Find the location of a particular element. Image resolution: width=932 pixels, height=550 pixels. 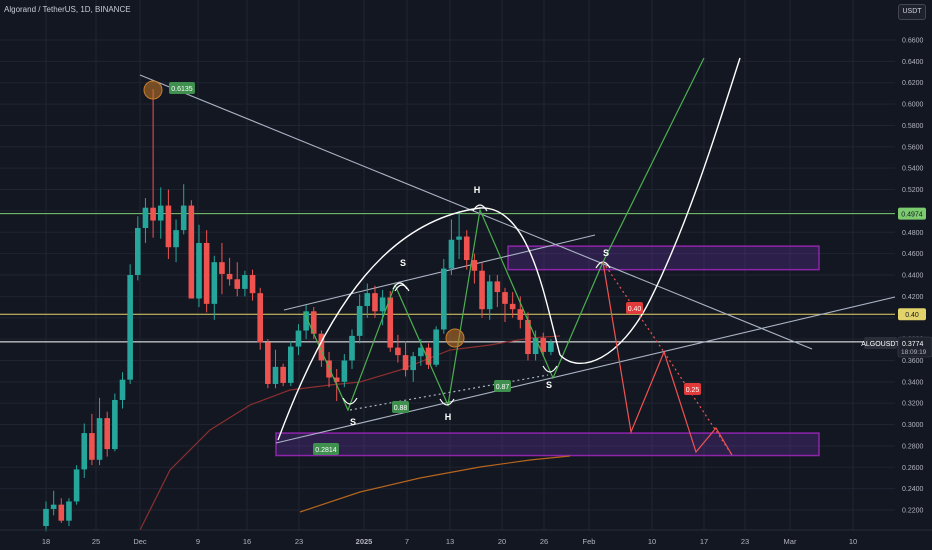

y-axis-tick: 0.3000 is located at coordinates (913, 425).